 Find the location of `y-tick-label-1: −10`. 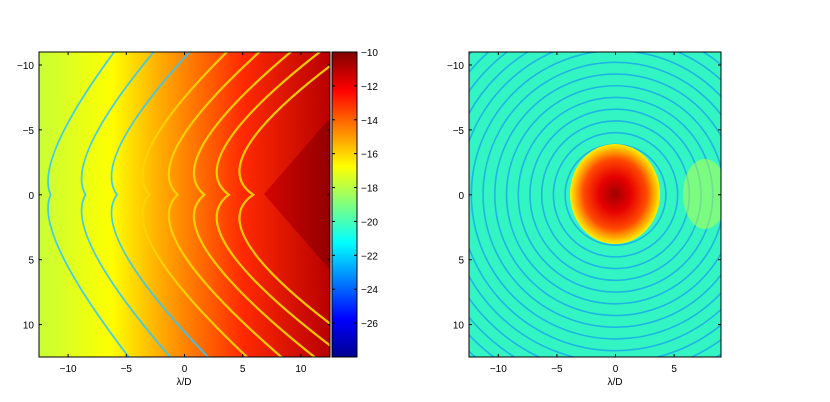

y-tick-label-1: −10 is located at coordinates (25, 66).